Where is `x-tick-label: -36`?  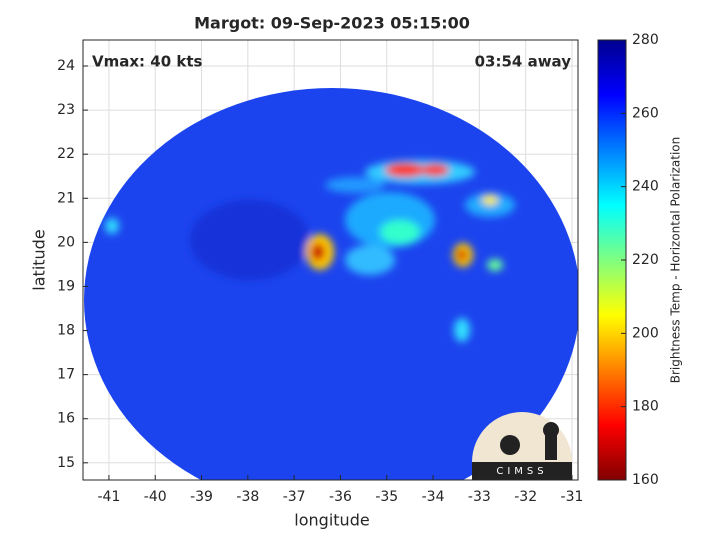
x-tick-label: -36 is located at coordinates (340, 497).